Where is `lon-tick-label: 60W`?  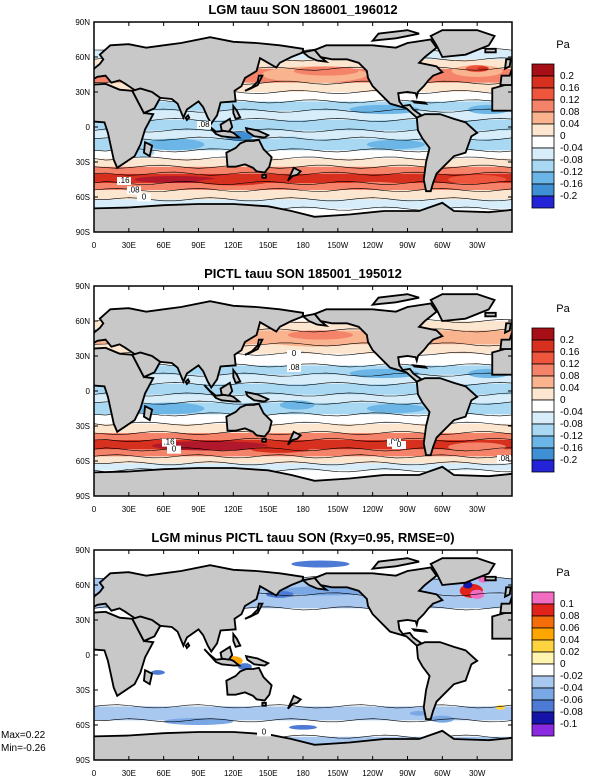 lon-tick-label: 60W is located at coordinates (442, 509).